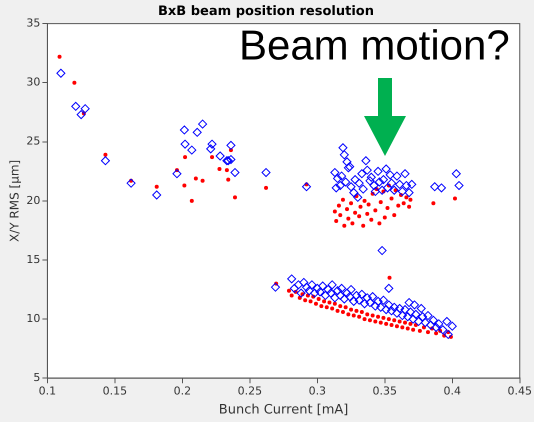 The width and height of the screenshot is (534, 422). Describe the element at coordinates (33, 82) in the screenshot. I see `y-tick-label: 30` at that location.